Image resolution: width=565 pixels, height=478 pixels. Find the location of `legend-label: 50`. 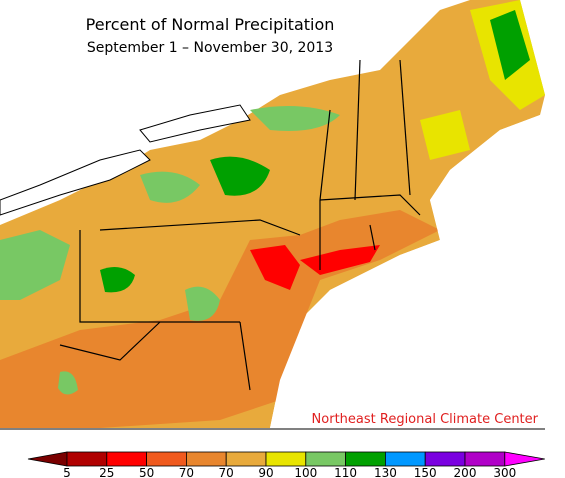

legend-label: 50 is located at coordinates (146, 472).